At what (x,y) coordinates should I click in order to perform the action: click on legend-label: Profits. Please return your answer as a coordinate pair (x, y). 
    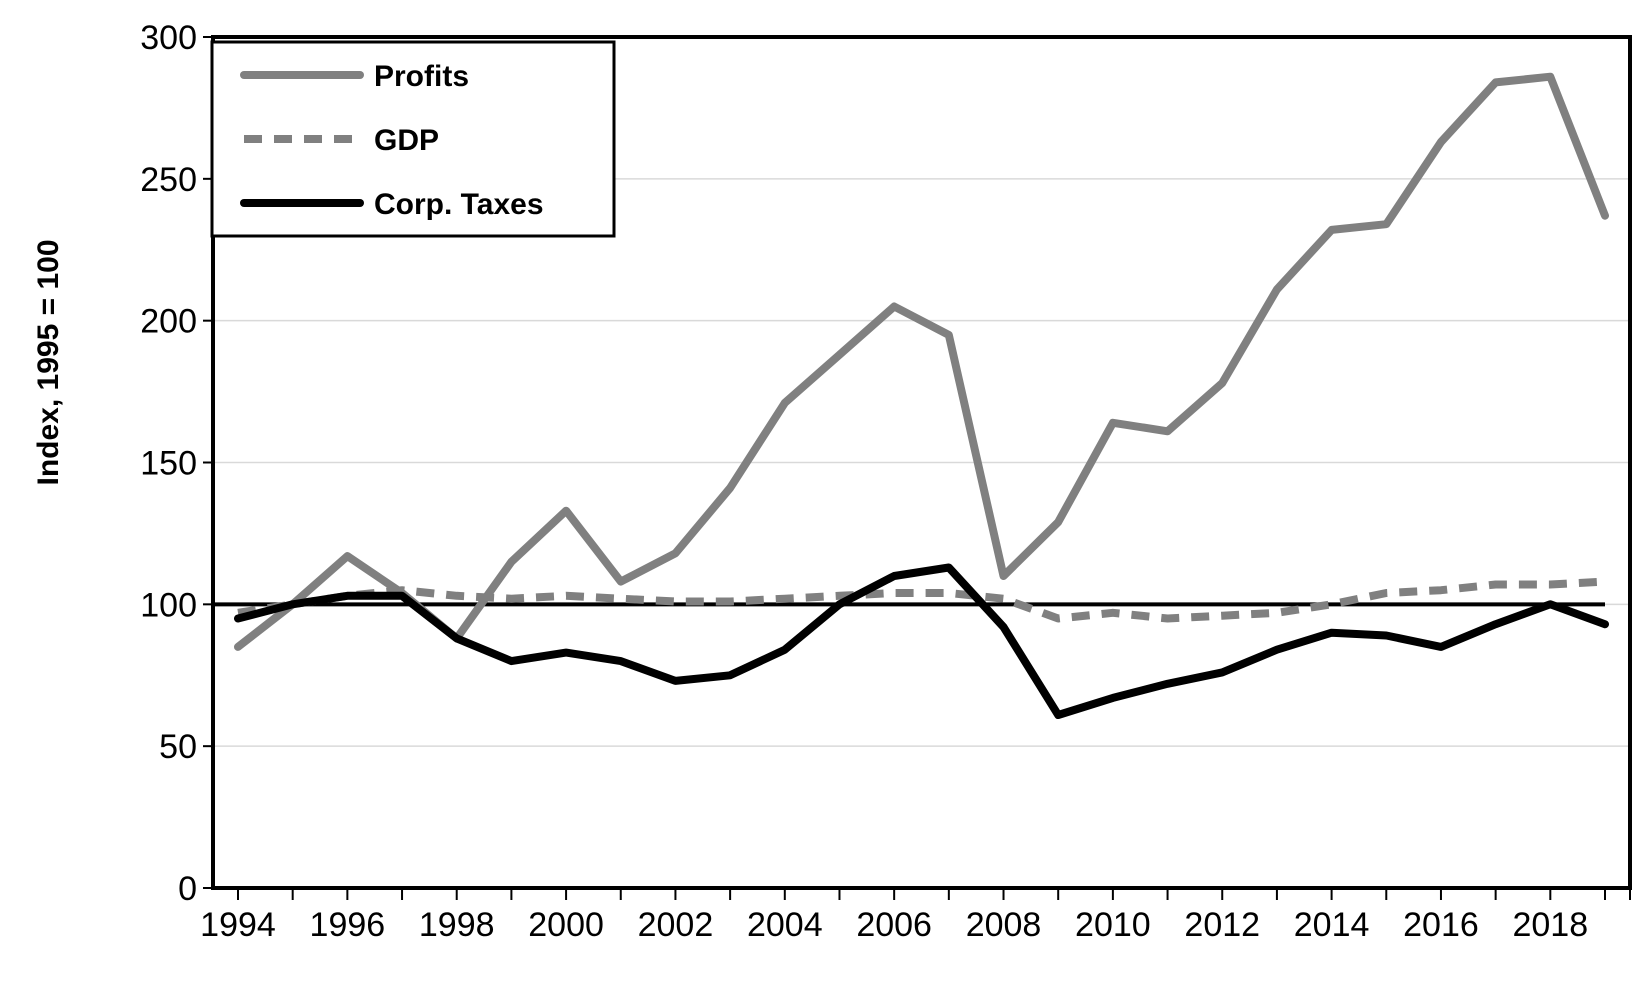
    Looking at the image, I should click on (421, 76).